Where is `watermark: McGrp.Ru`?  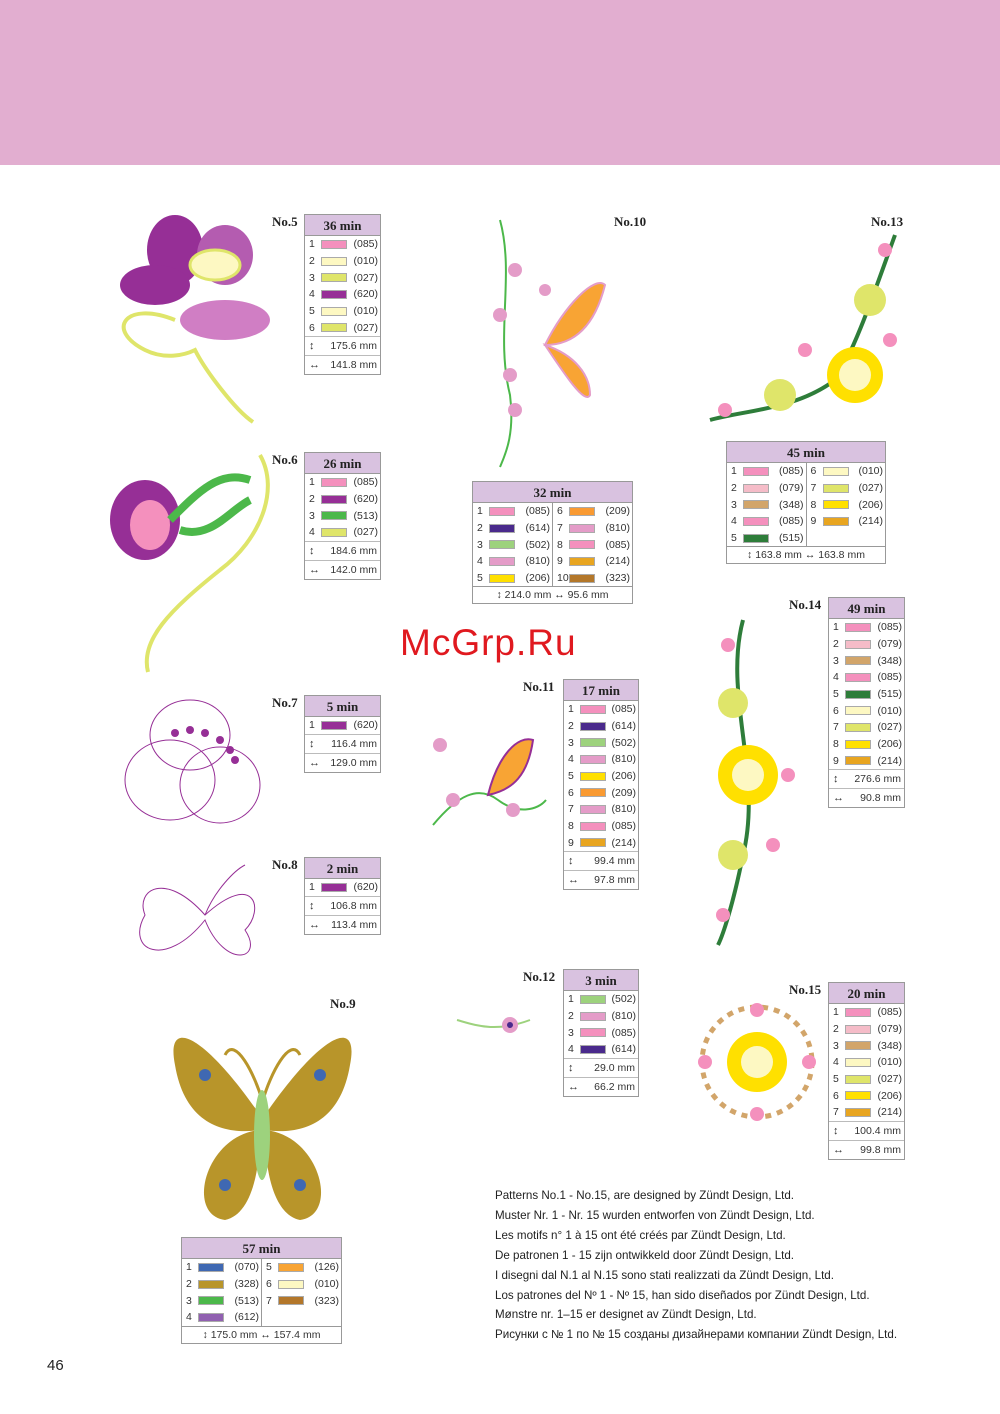
watermark: McGrp.Ru is located at coordinates (488, 642).